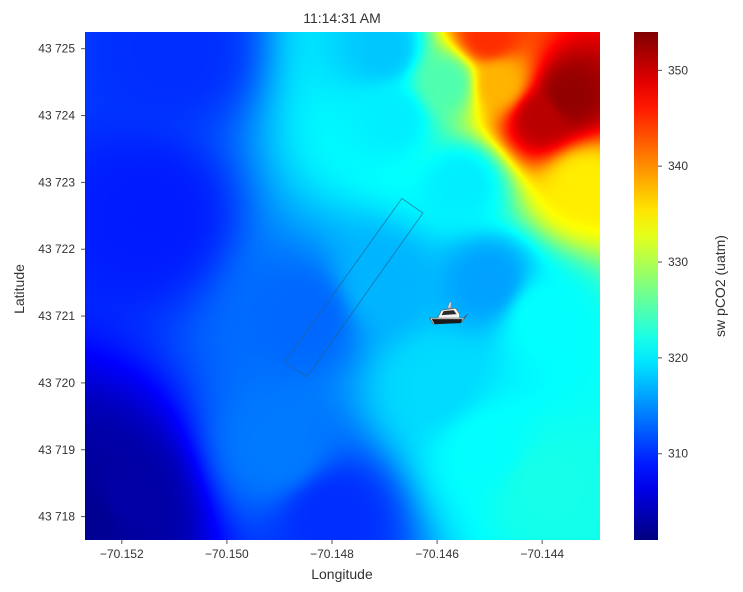  Describe the element at coordinates (542, 554) in the screenshot. I see `x-tick-label: −70.144` at that location.